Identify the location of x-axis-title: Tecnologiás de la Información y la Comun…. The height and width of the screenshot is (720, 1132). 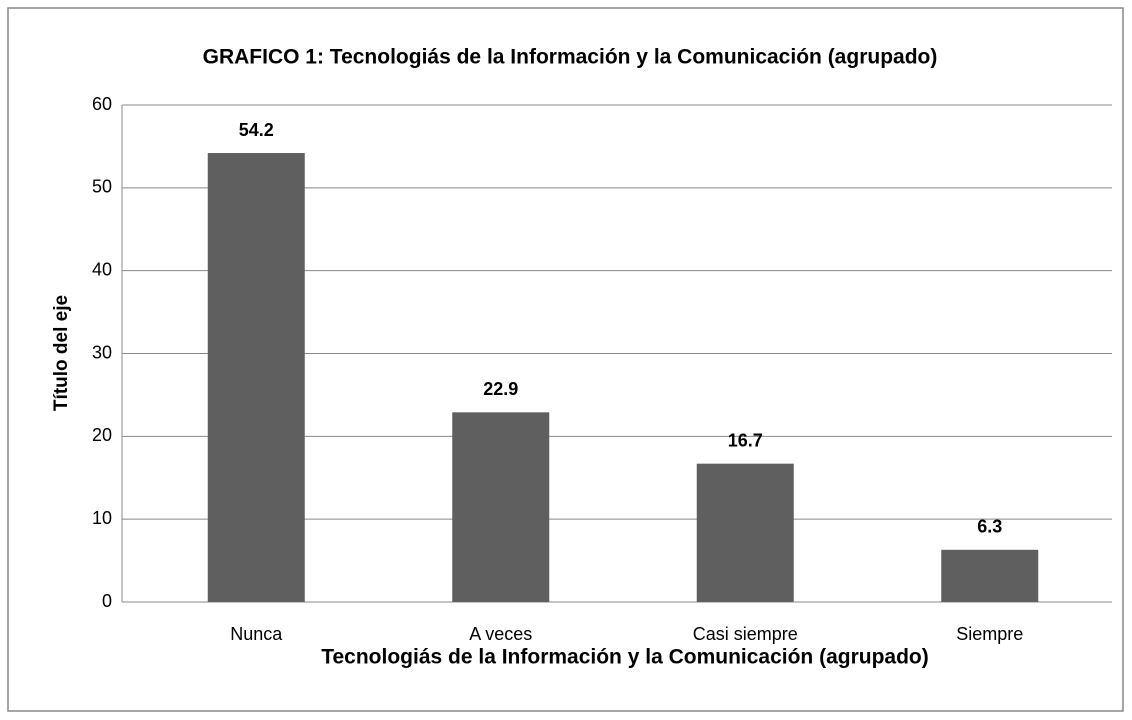
(625, 657).